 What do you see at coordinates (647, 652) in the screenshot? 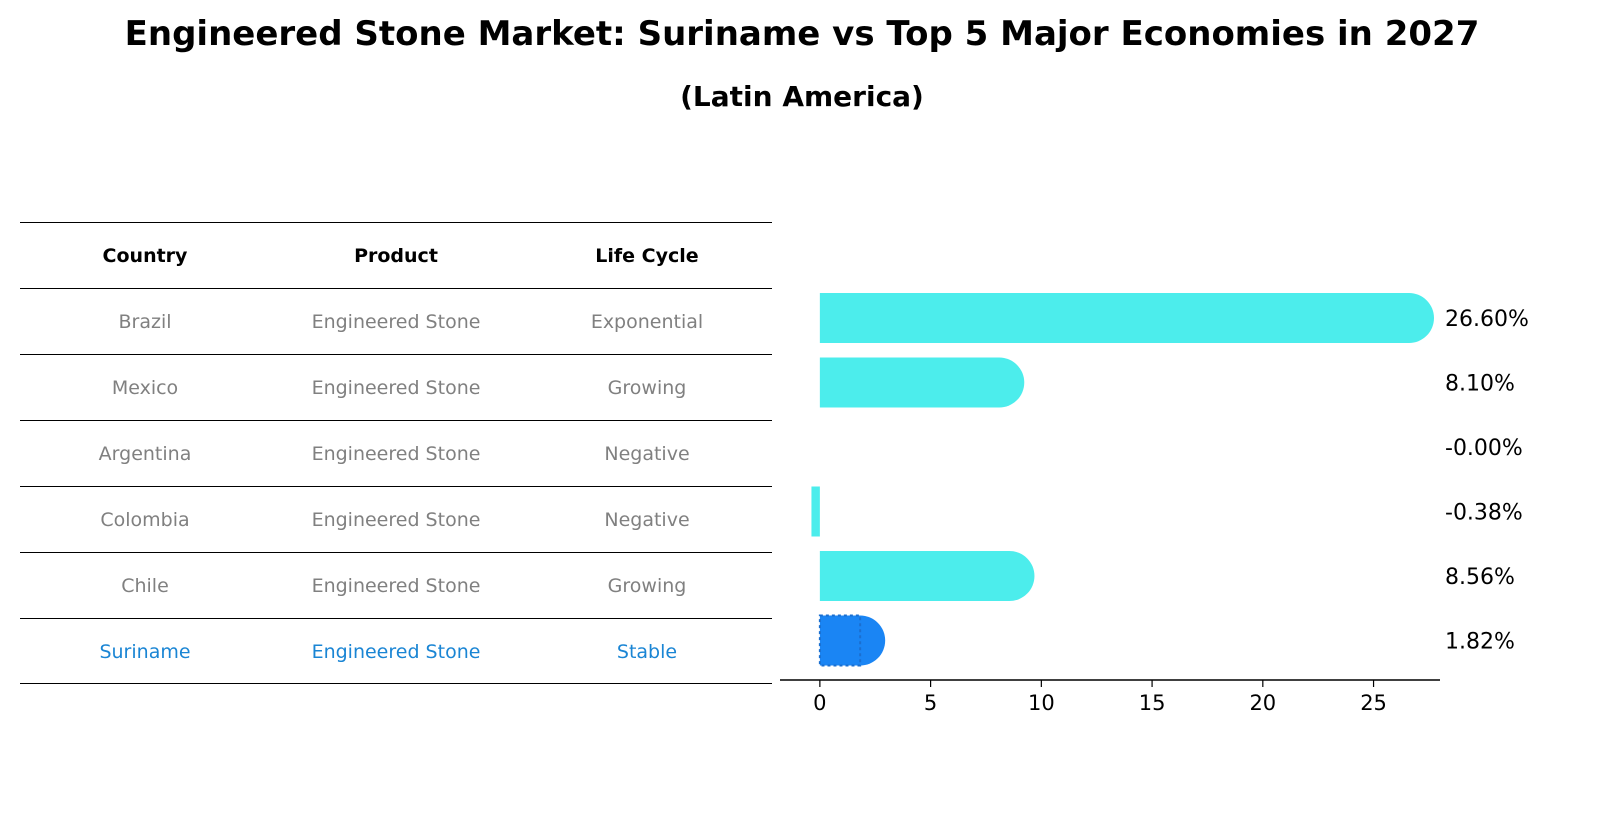
I see `cell-life-cycle: Stable` at bounding box center [647, 652].